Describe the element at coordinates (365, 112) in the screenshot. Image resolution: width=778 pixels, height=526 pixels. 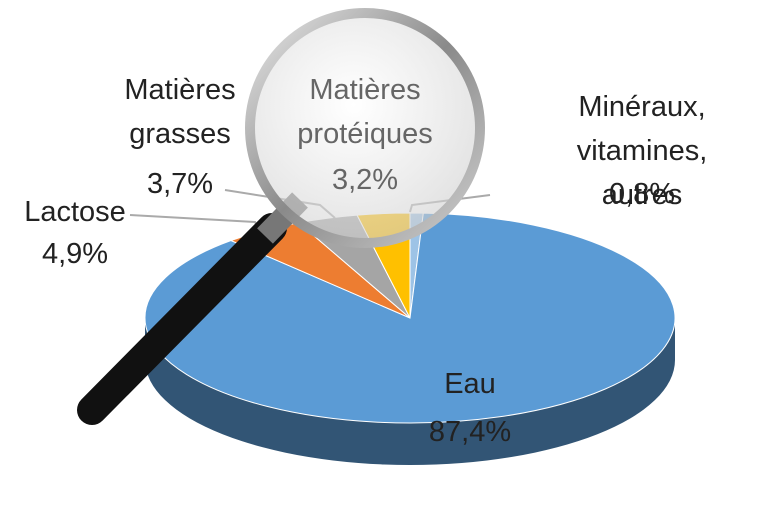
I see `slice-label: Matières protéiques` at that location.